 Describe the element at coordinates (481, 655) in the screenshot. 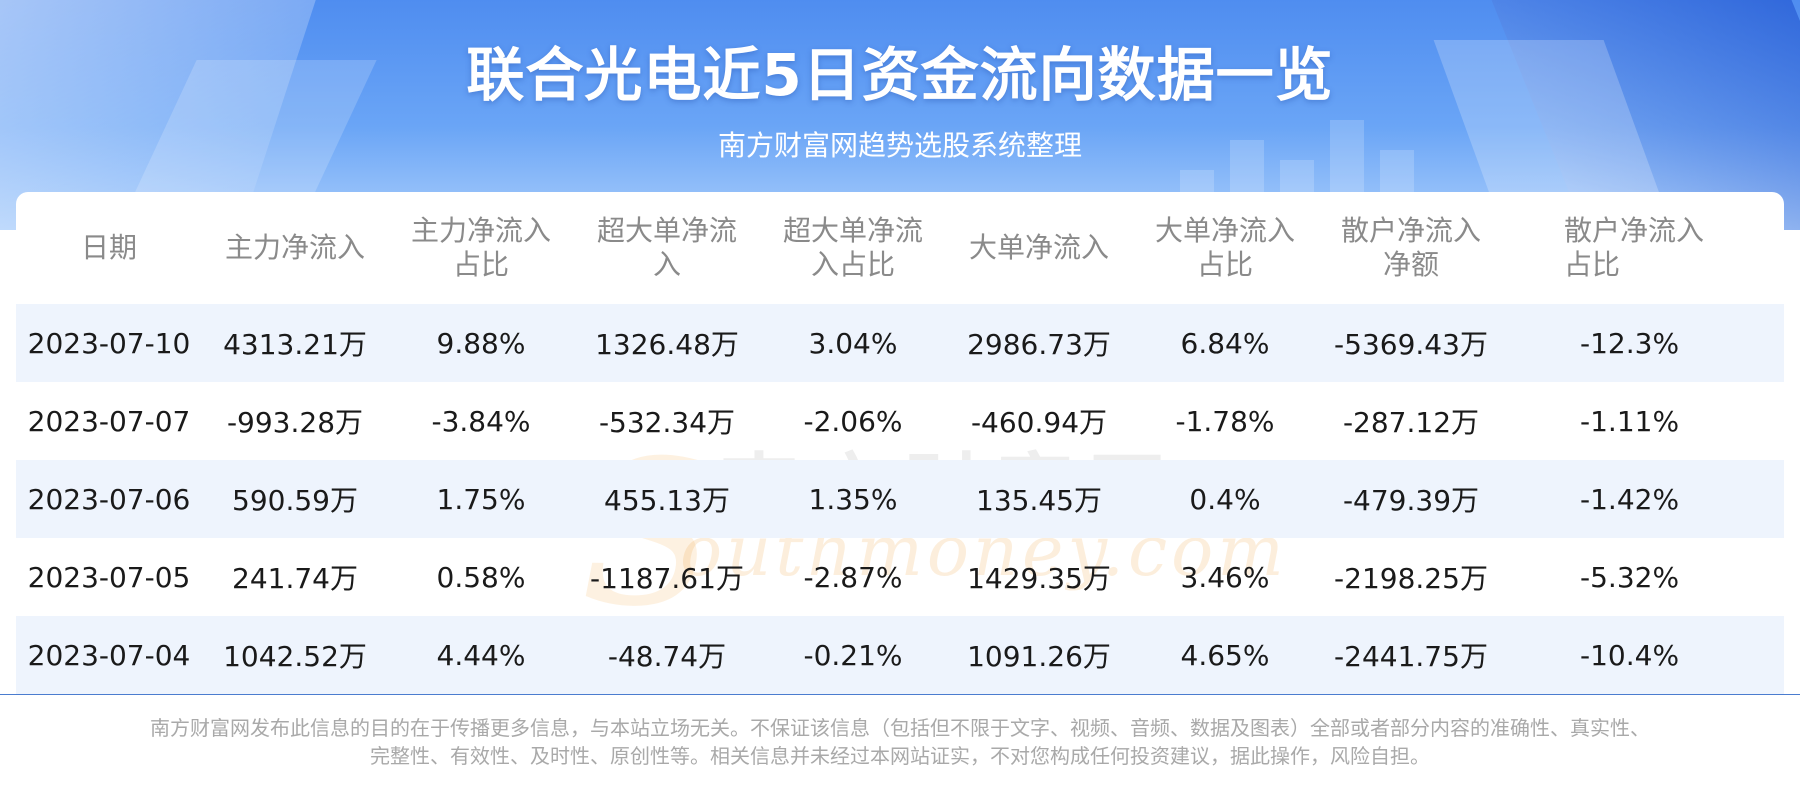

I see `cell-main-inflow-ratio: 4.44%` at that location.